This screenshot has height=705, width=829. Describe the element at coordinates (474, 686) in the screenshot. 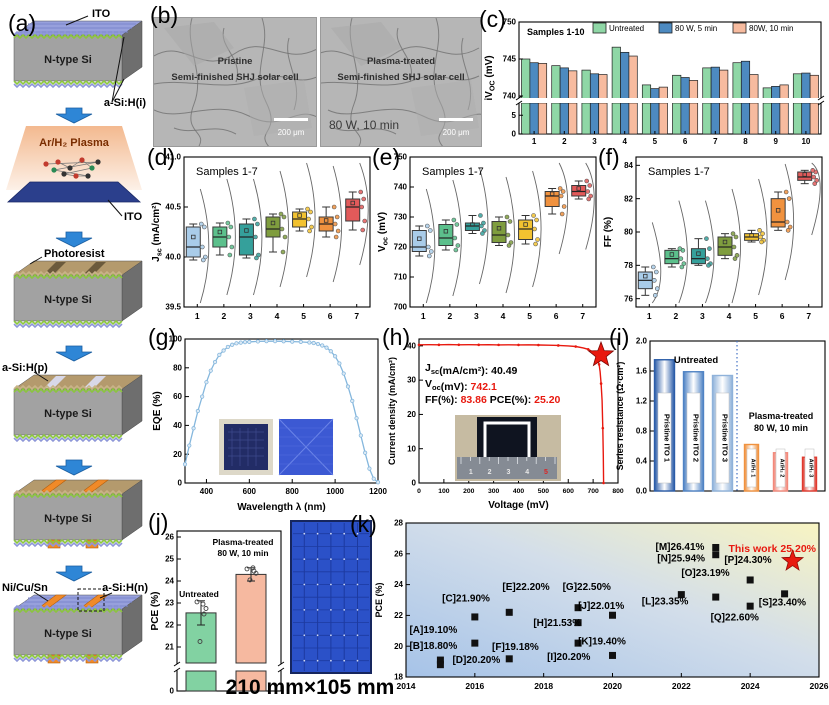

I see `svg-text: 2016` at that location.